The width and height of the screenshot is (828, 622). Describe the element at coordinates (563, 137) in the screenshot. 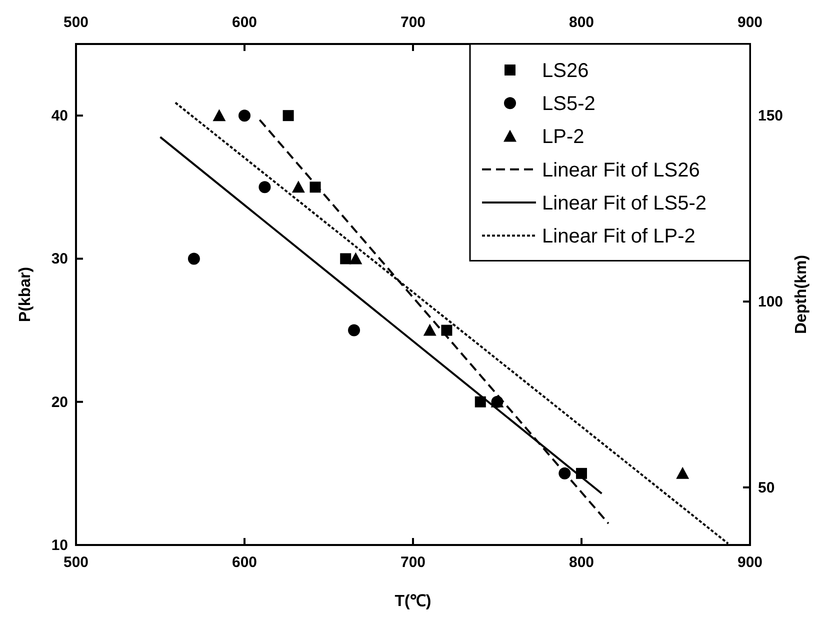

I see `legend-label: LP-2` at that location.